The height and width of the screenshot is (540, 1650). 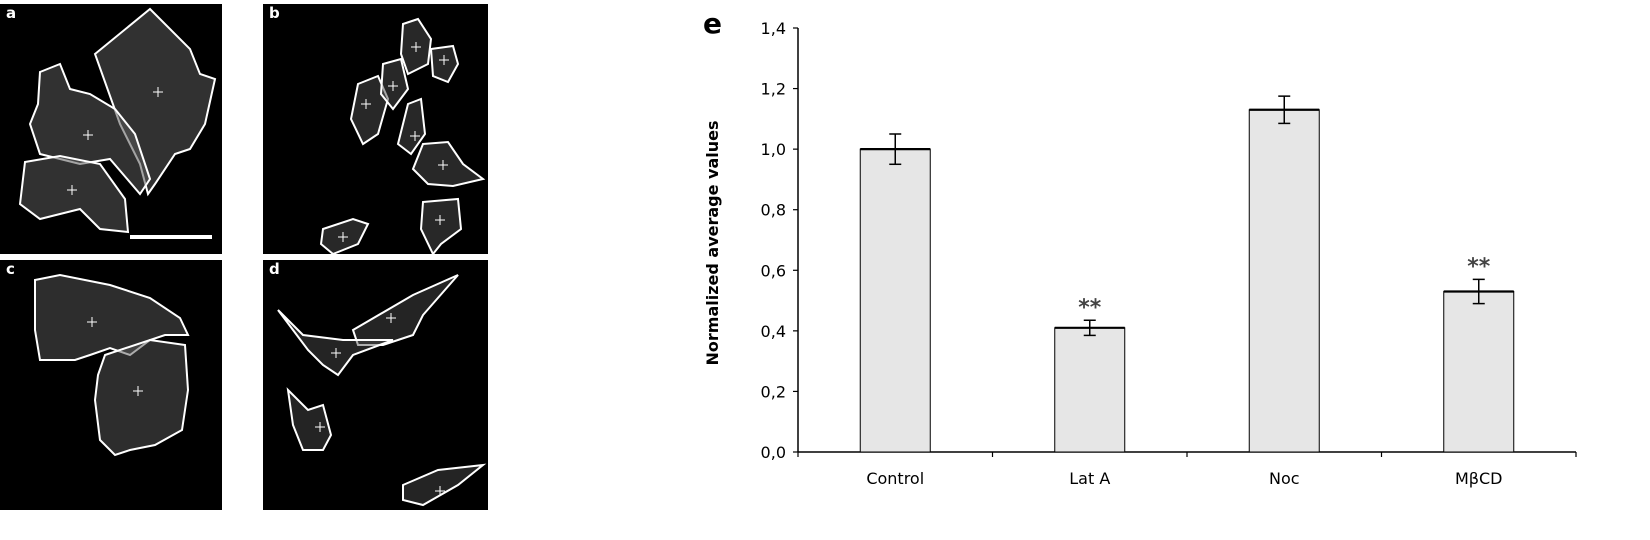 I want to click on x-tick-label-1: Lat A, so click(x=1089, y=478).